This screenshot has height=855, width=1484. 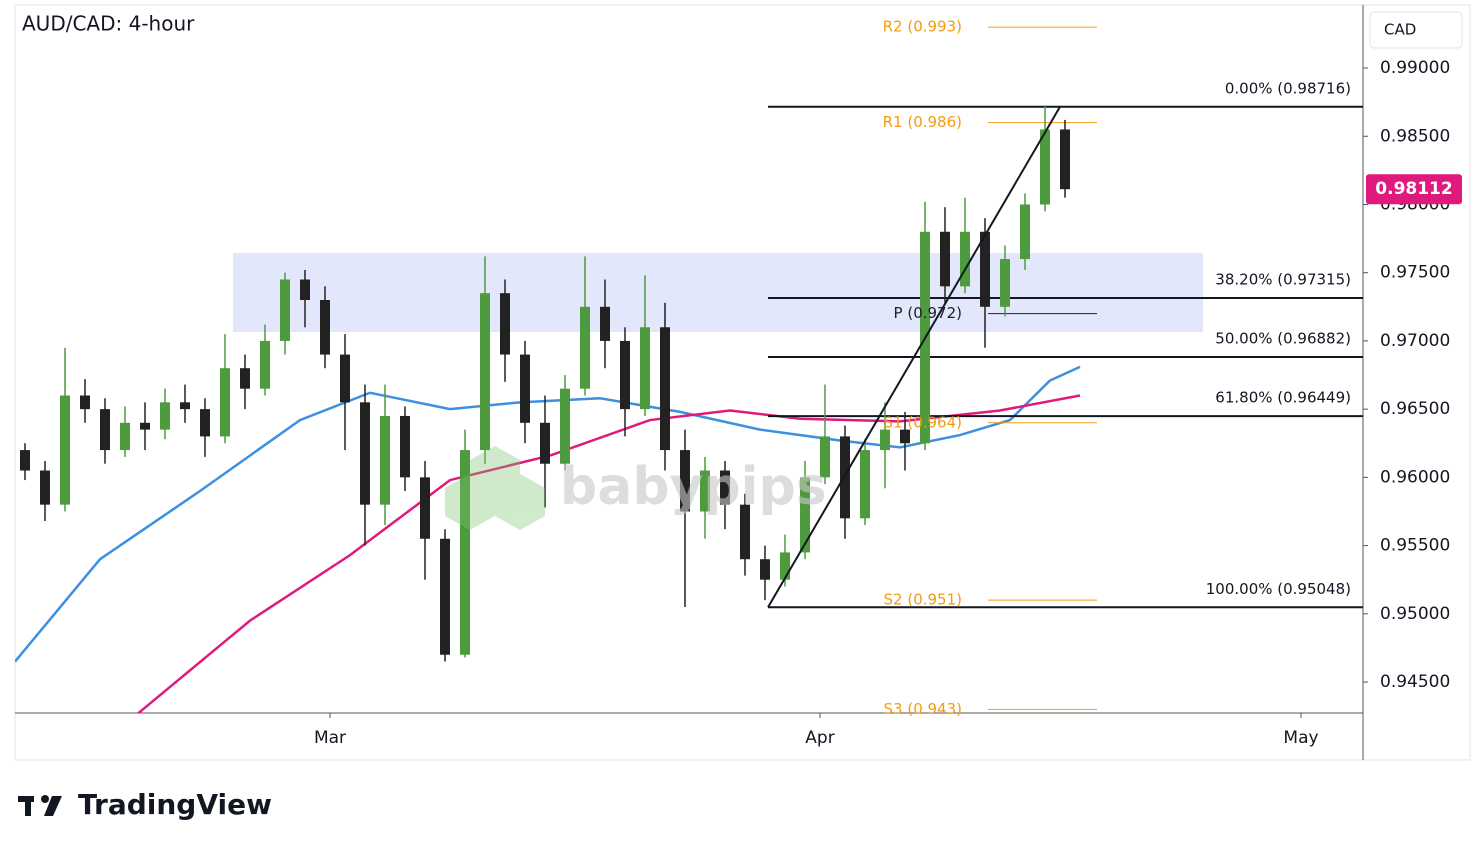 I want to click on y-tick-label: 0.98500, so click(x=1415, y=136).